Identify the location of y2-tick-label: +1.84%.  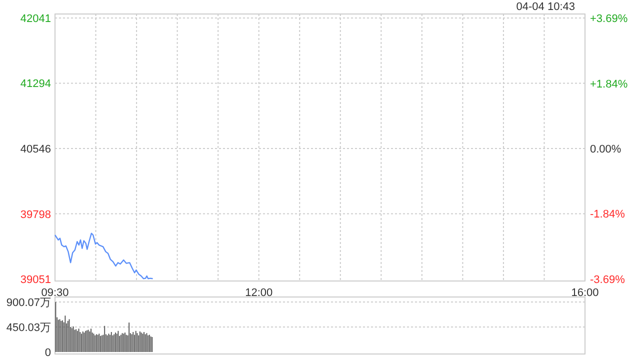
(609, 84).